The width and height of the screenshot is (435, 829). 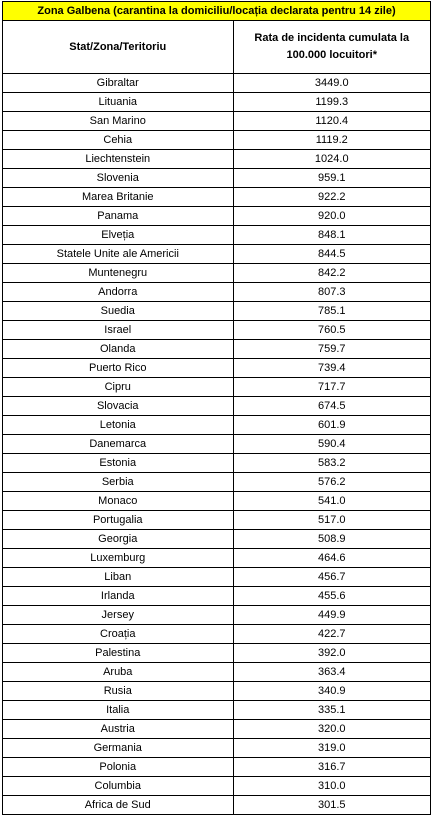 What do you see at coordinates (118, 292) in the screenshot?
I see `country-cell: Andorra` at bounding box center [118, 292].